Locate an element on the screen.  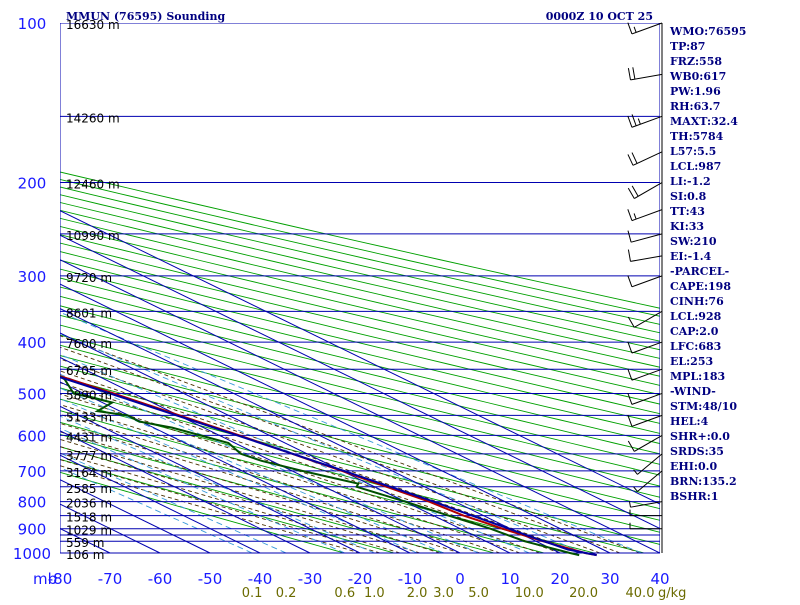
index-line: KI:33 is located at coordinates (687, 226).